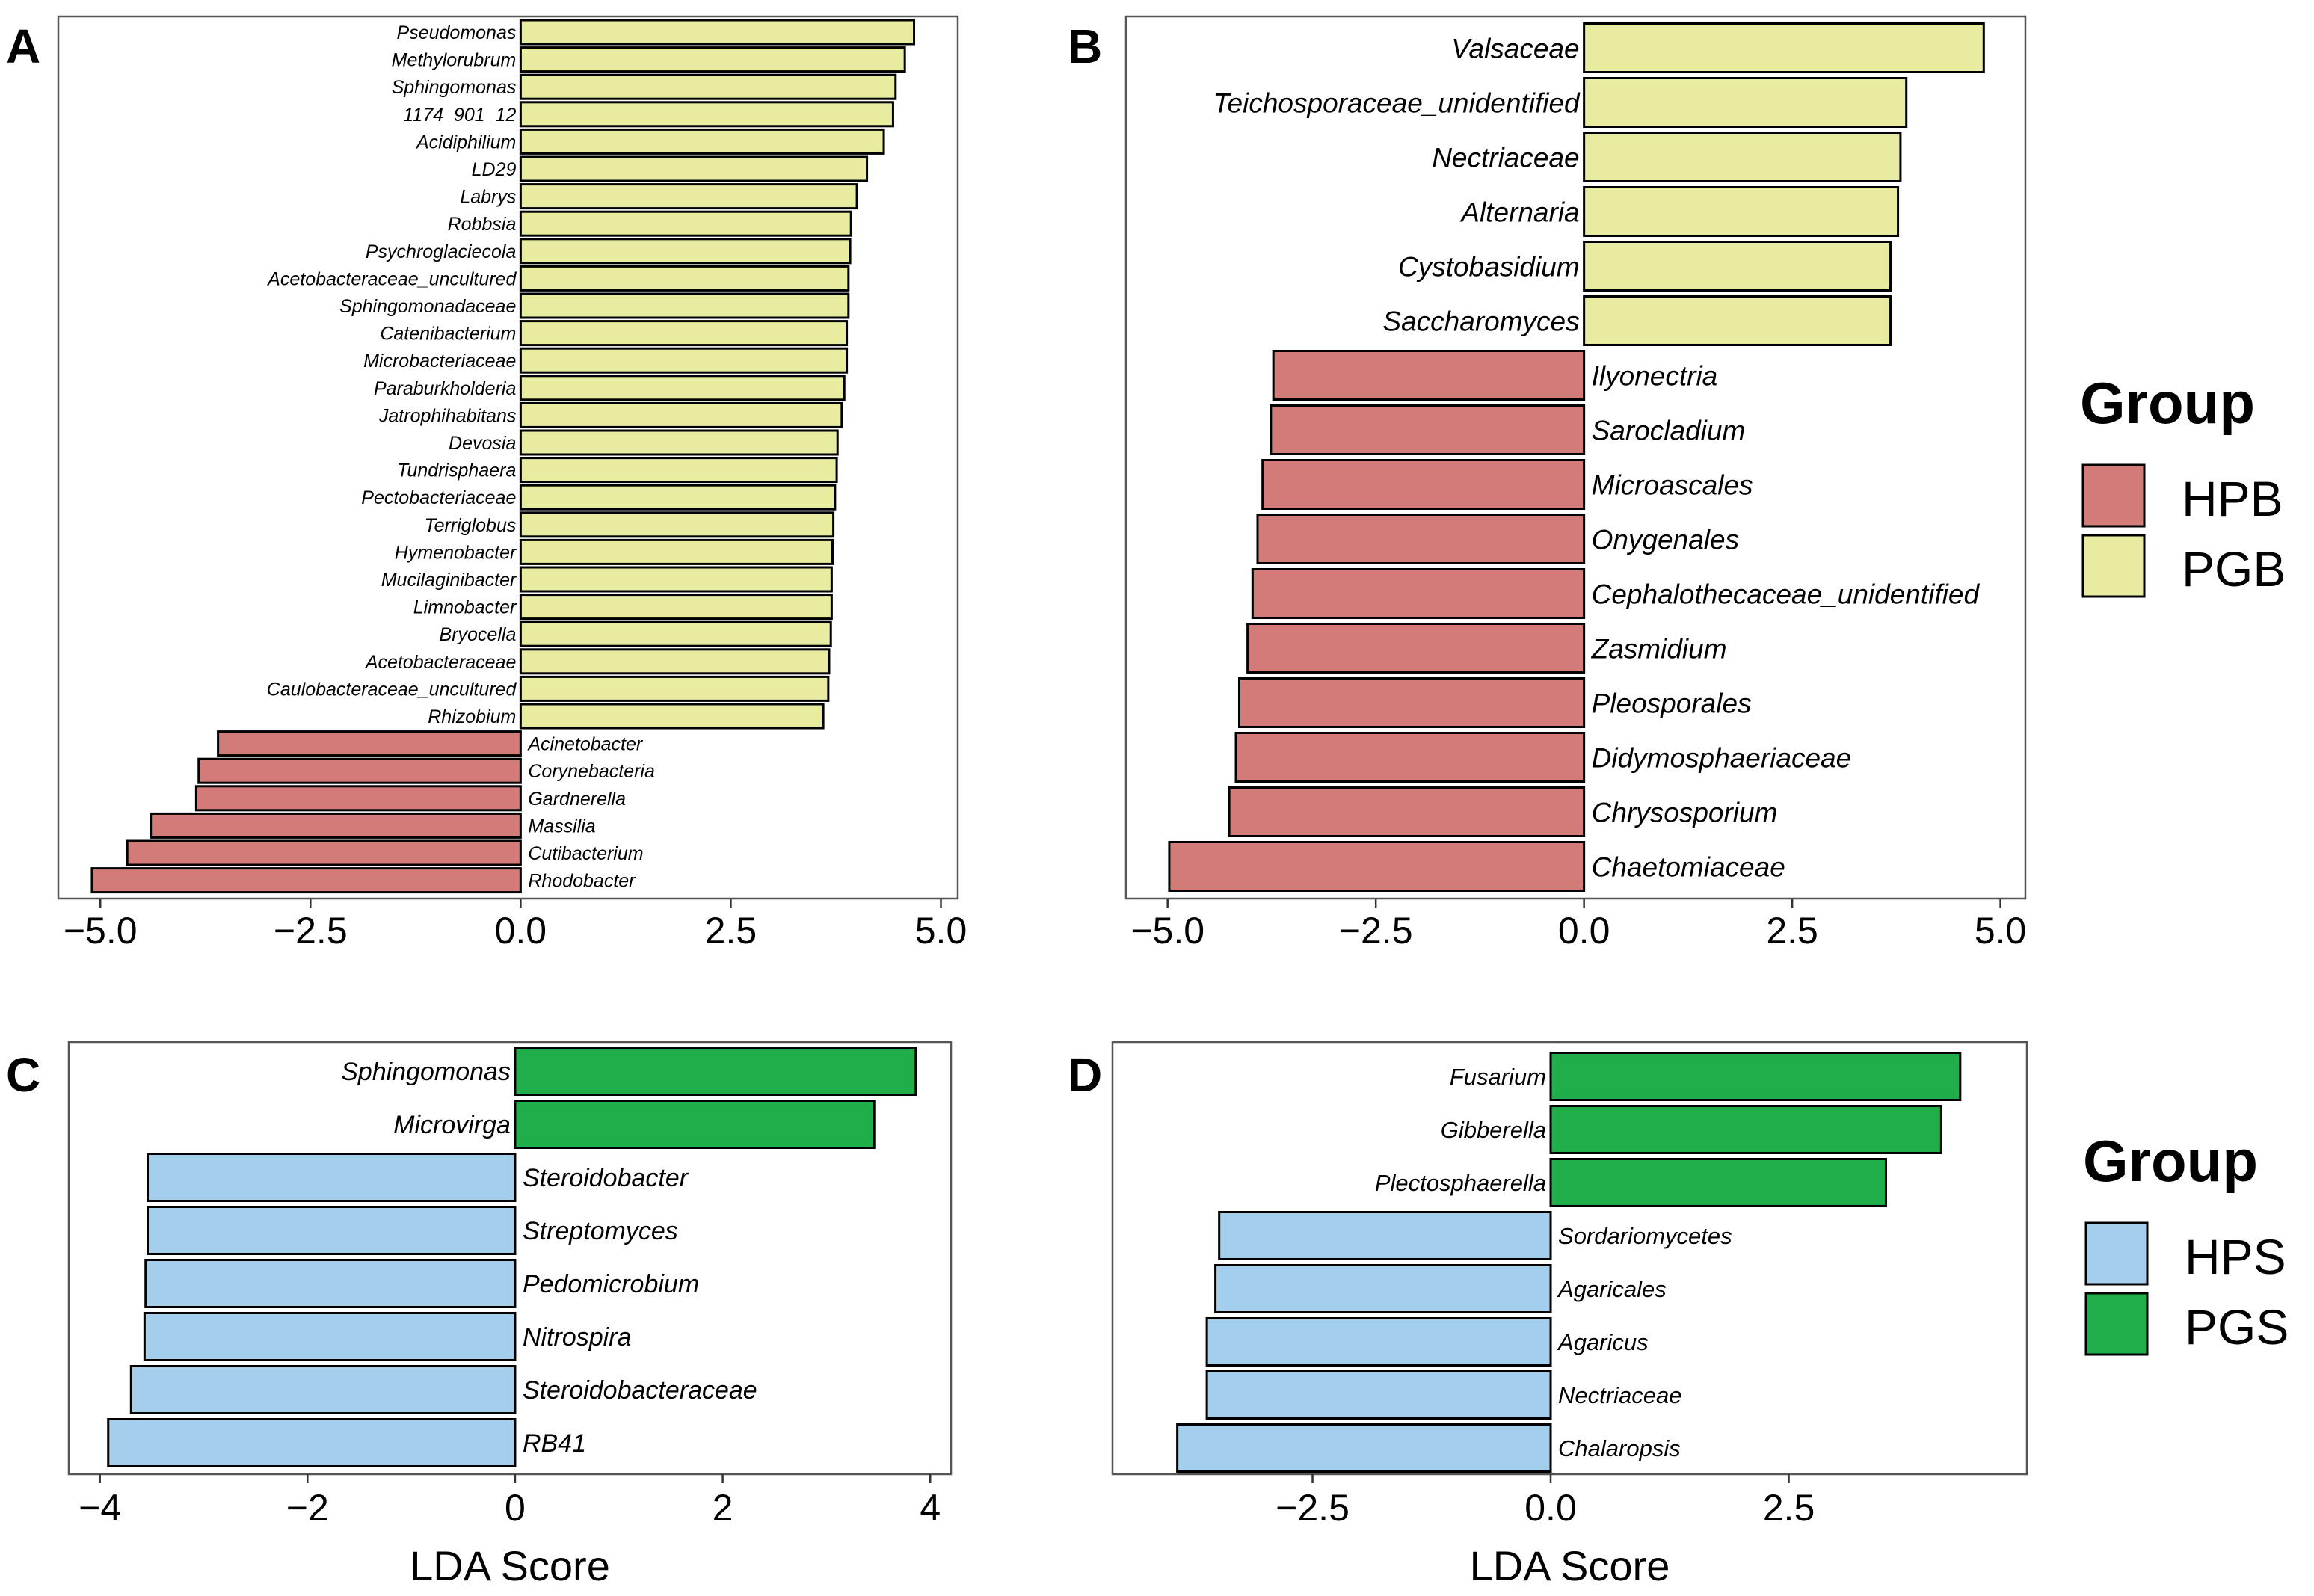 This screenshot has width=2314, height=1596. I want to click on taxon-label-a-14: Jatrophihabitans, so click(447, 415).